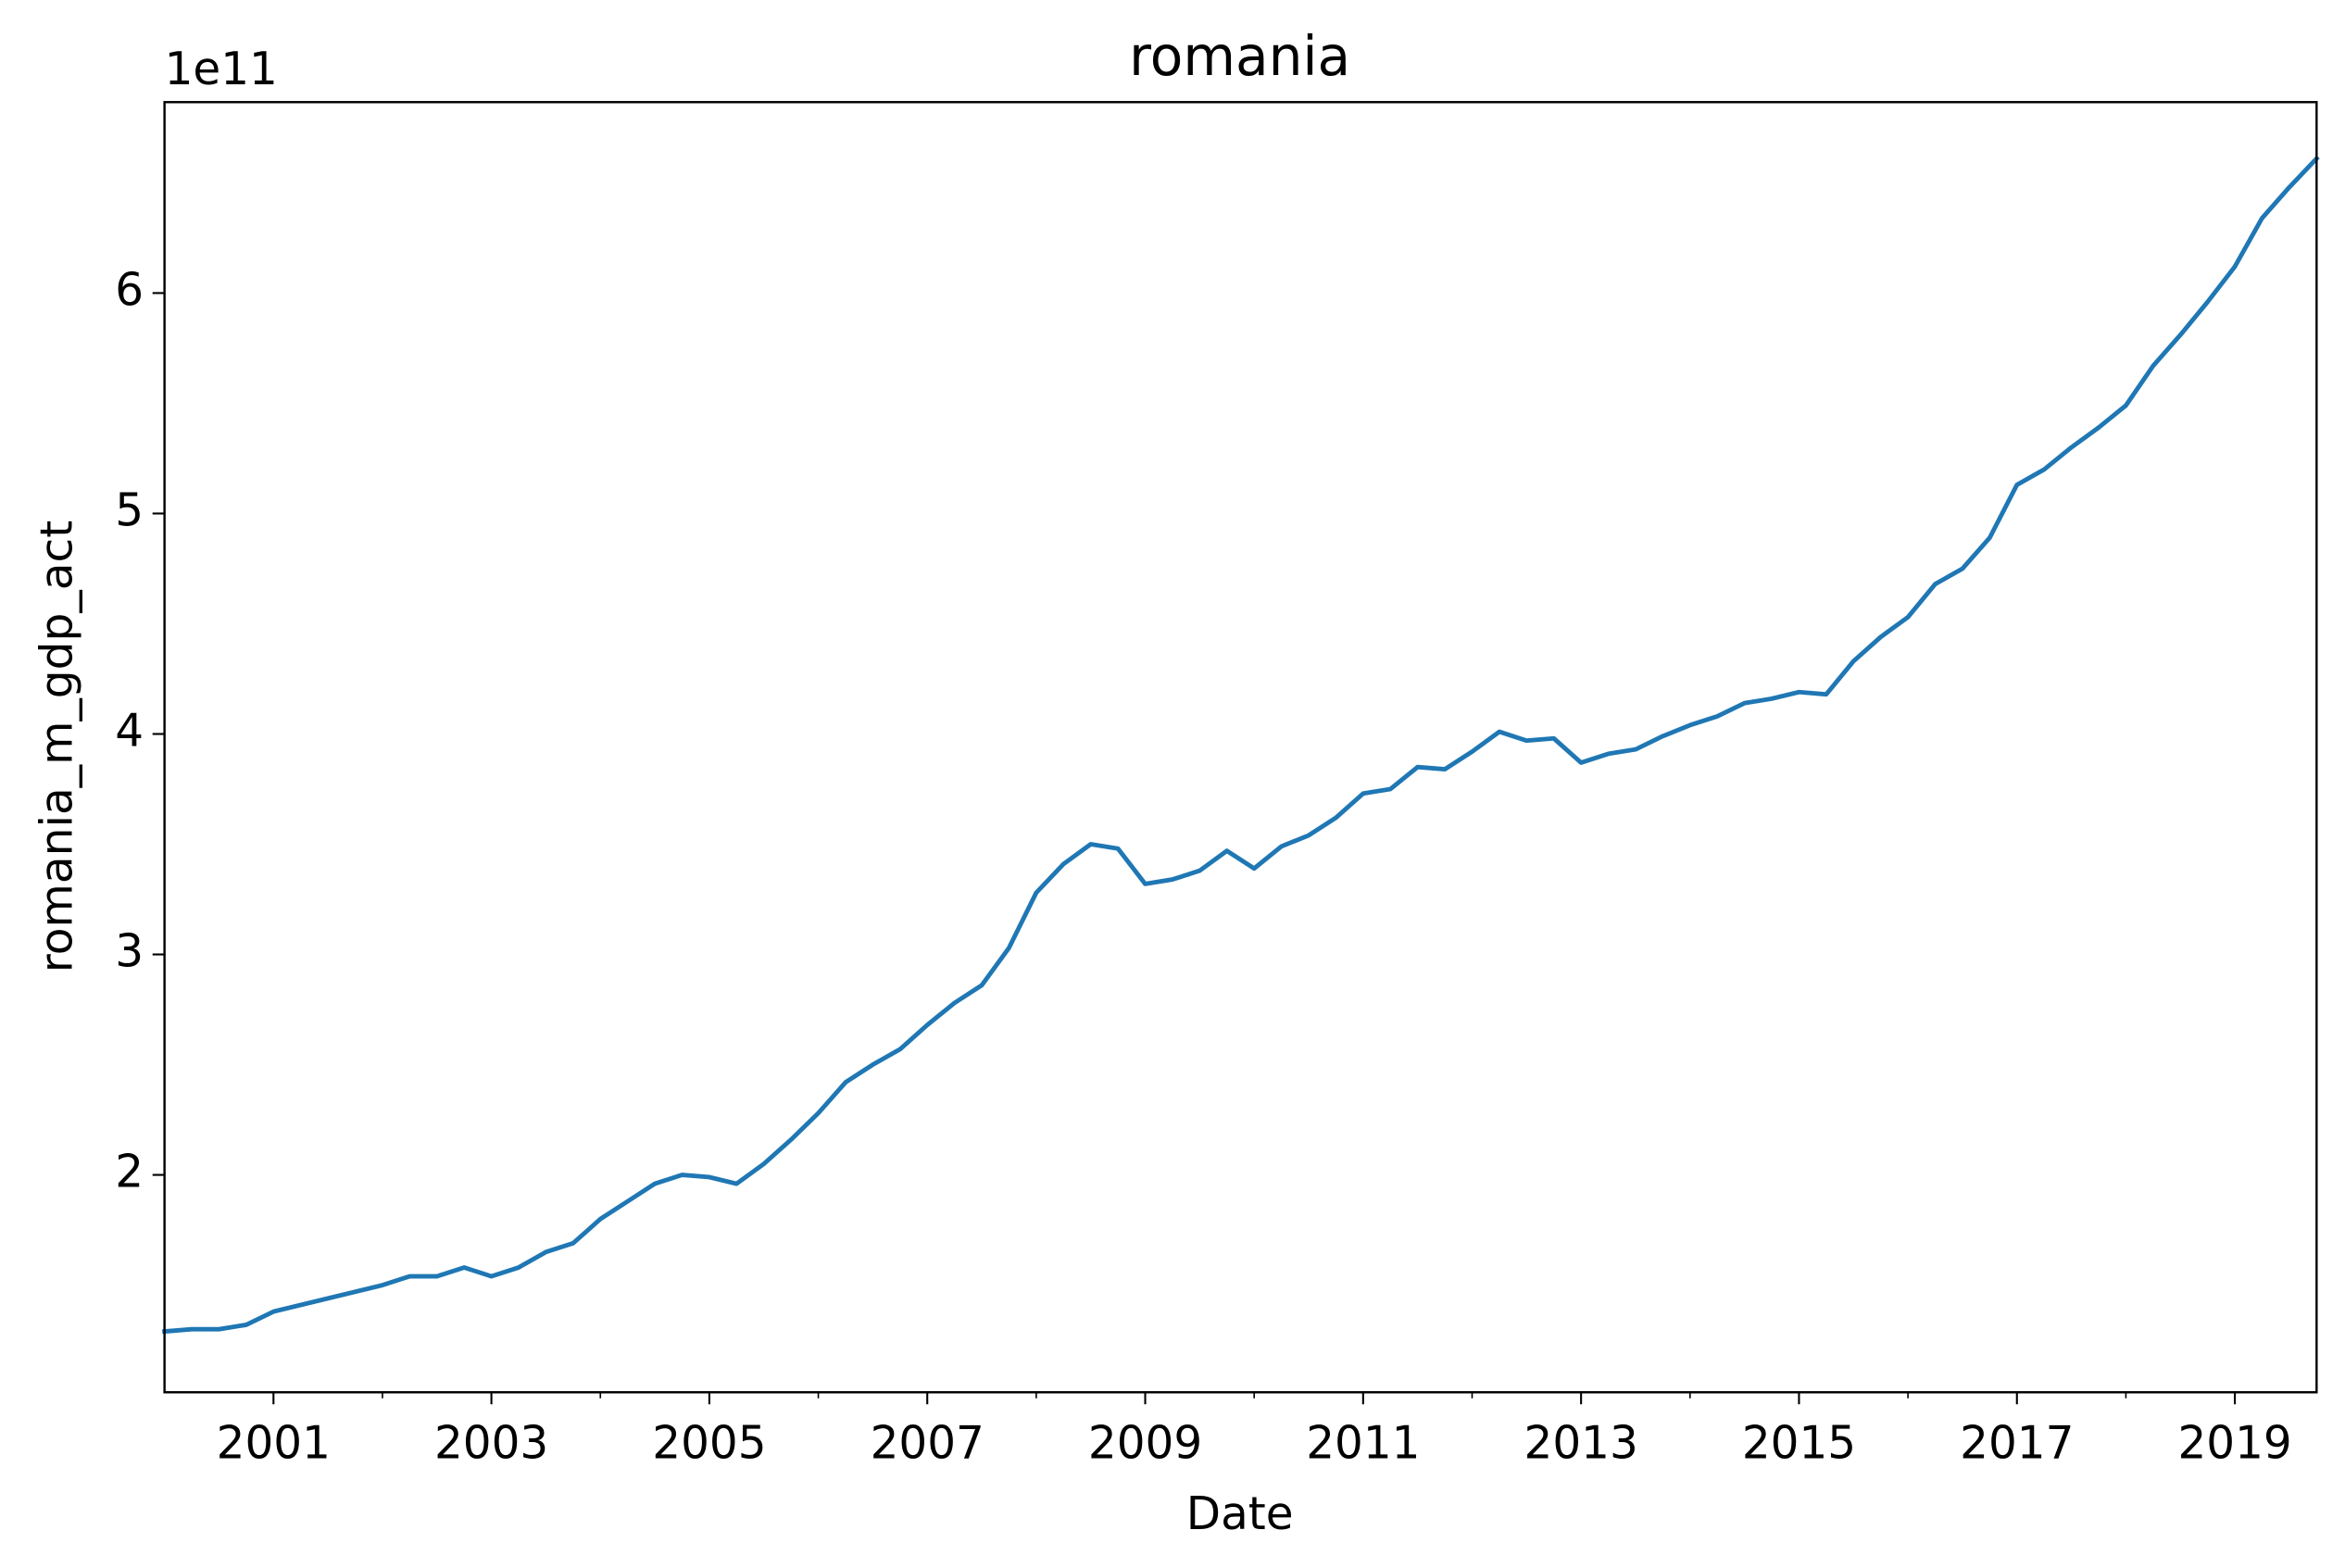 The image size is (2345, 1568). Describe the element at coordinates (927, 1444) in the screenshot. I see `x-tick-label: 2007` at that location.